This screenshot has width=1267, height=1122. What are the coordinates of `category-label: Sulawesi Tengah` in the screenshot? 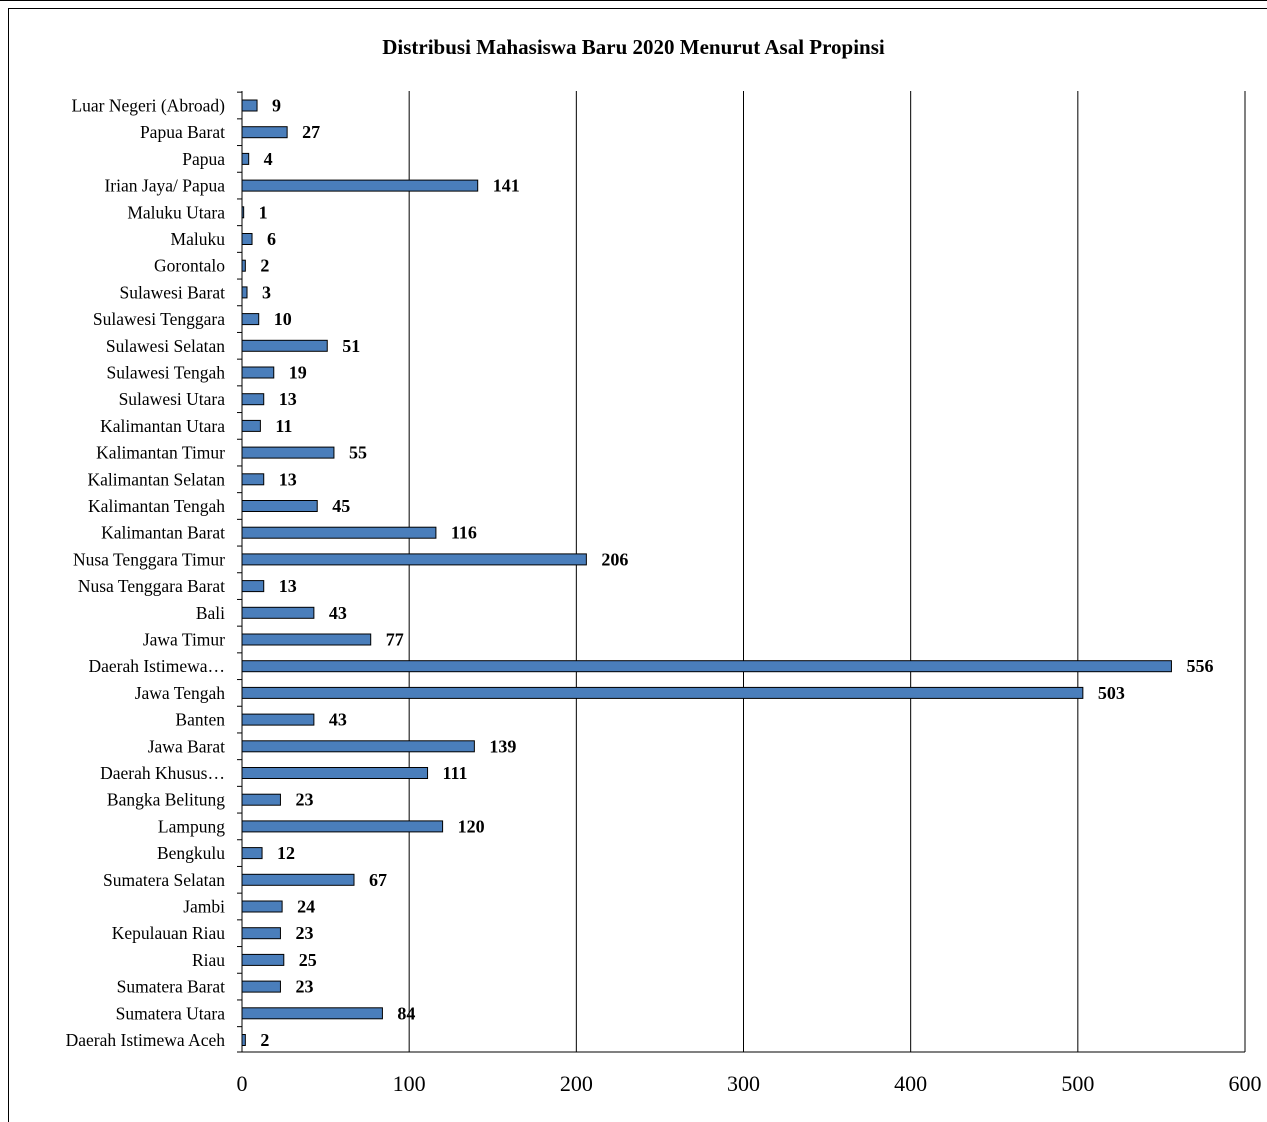 It's located at (165, 373).